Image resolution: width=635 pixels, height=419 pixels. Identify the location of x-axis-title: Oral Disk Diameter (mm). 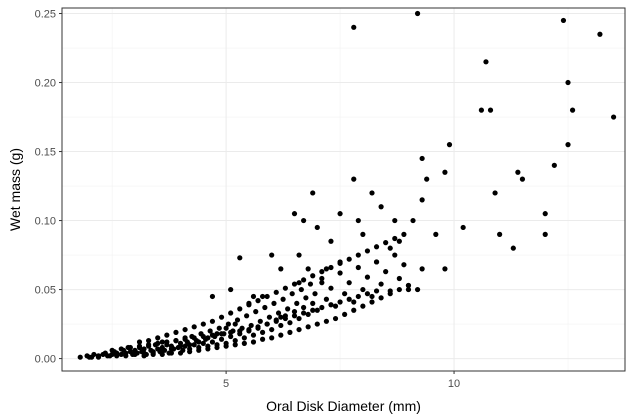
(343, 406).